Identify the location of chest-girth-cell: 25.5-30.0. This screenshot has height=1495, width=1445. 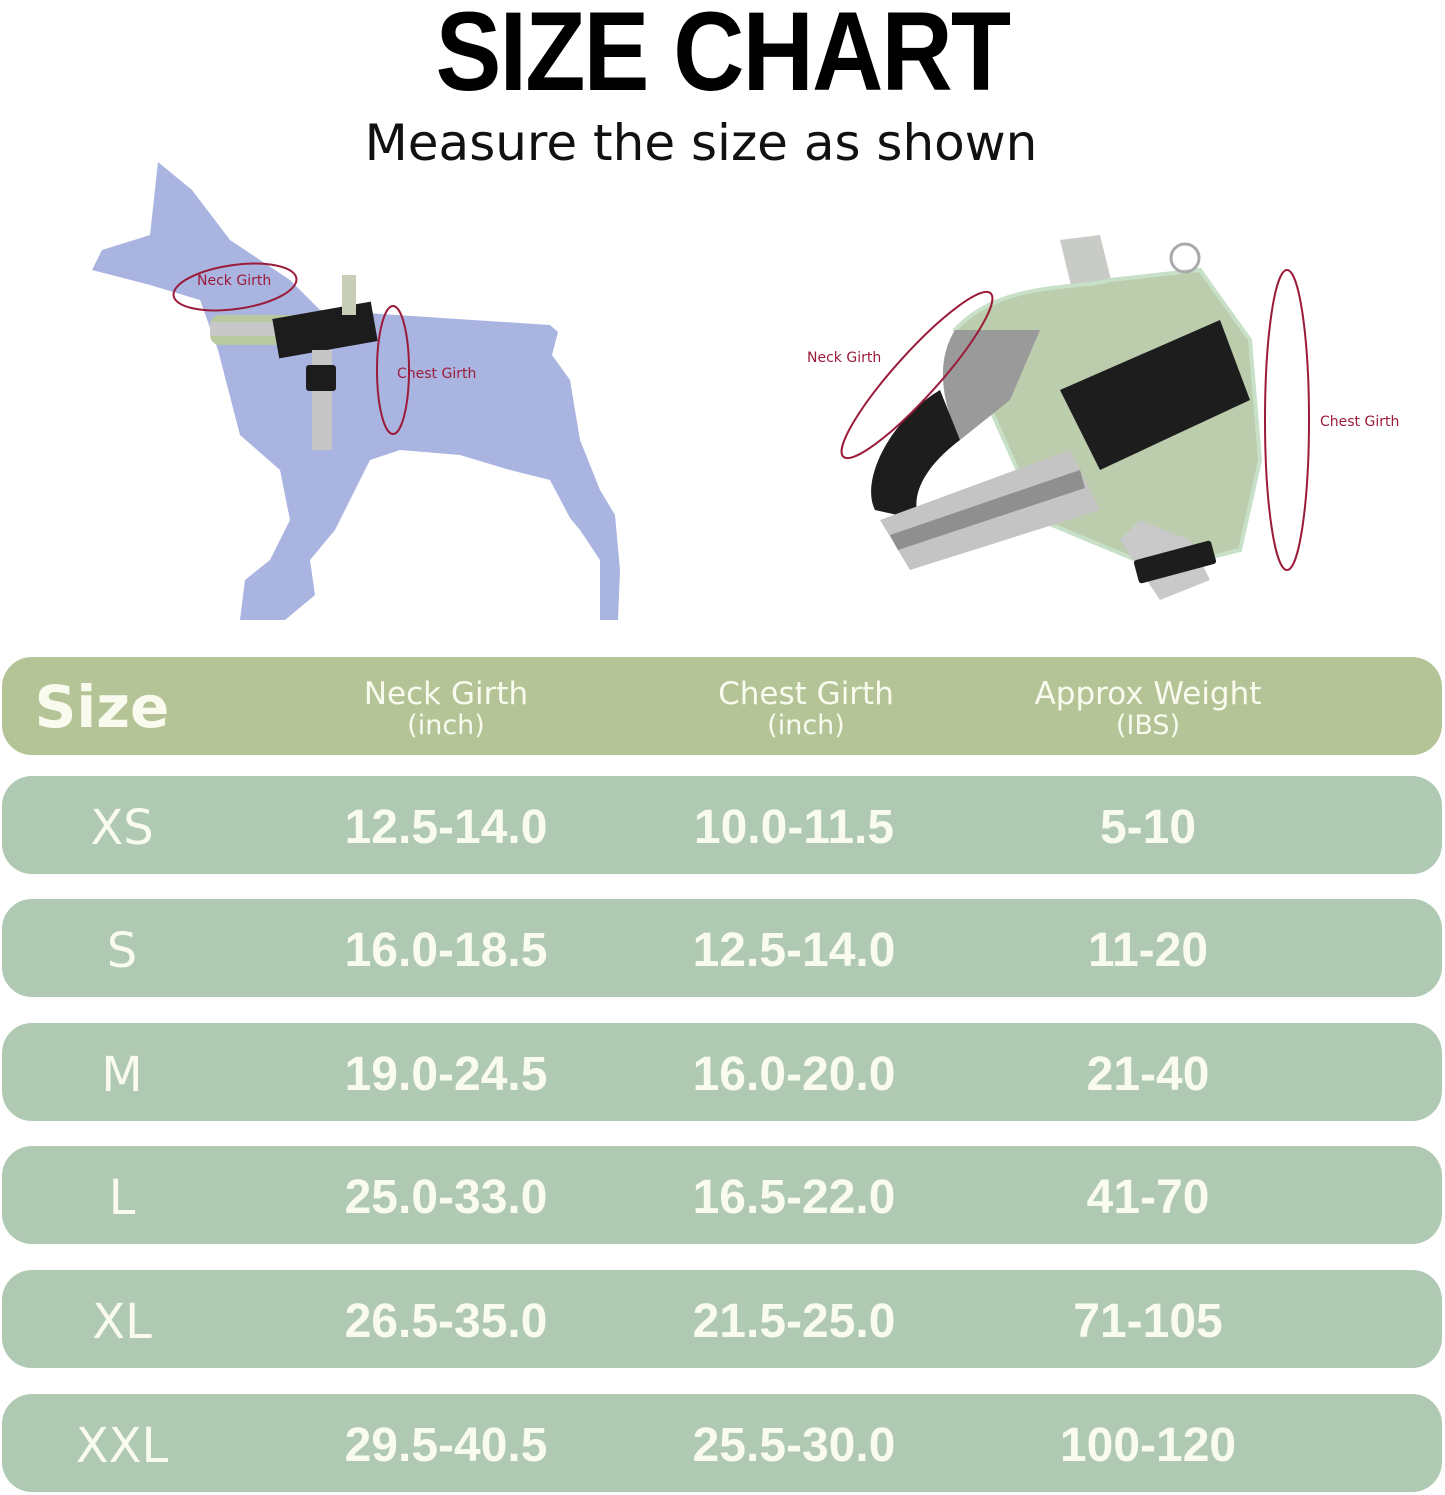
(794, 1445).